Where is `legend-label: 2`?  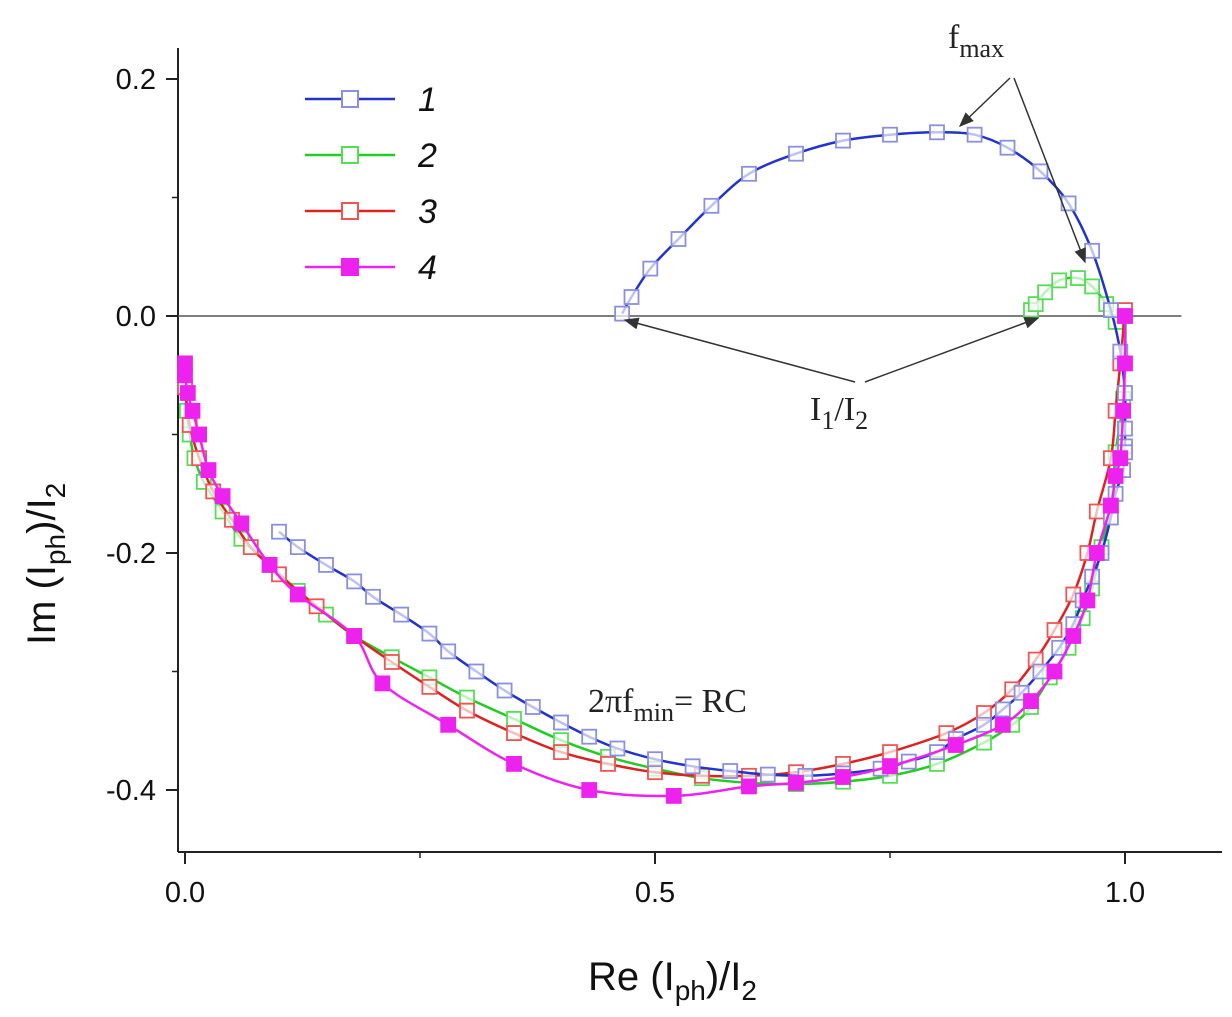 legend-label: 2 is located at coordinates (427, 156).